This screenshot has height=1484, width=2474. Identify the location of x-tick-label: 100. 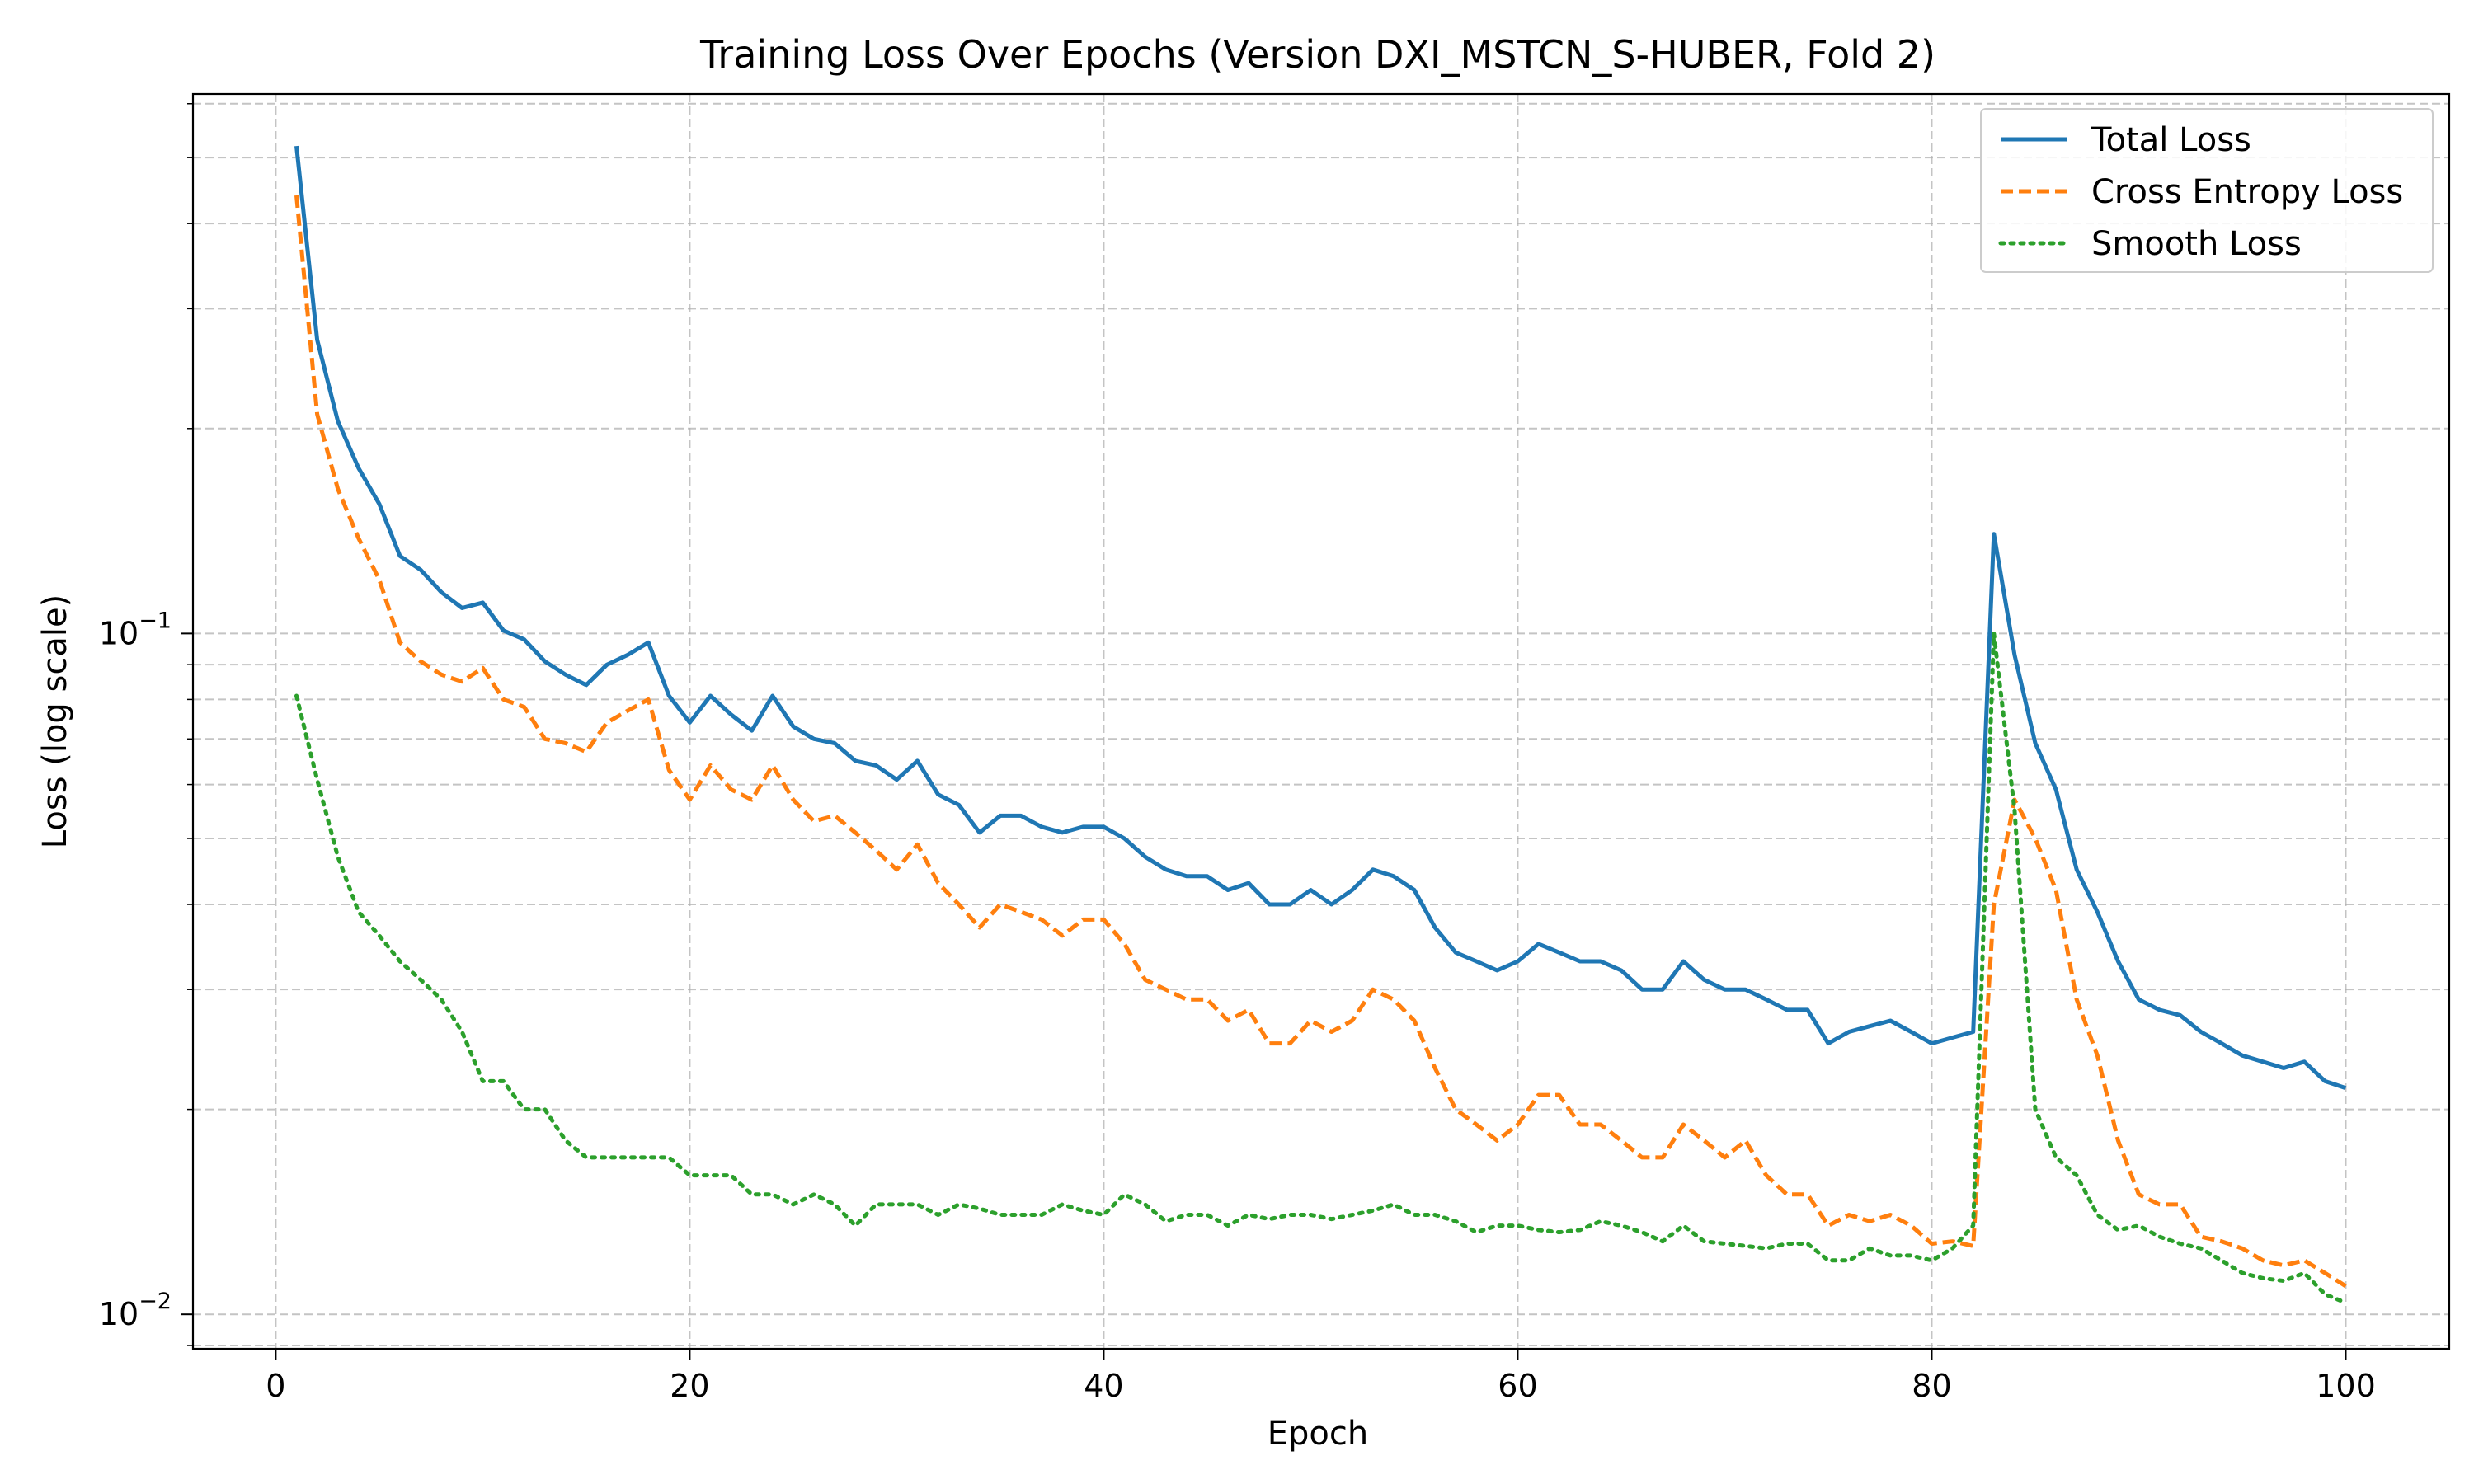
(2346, 1386).